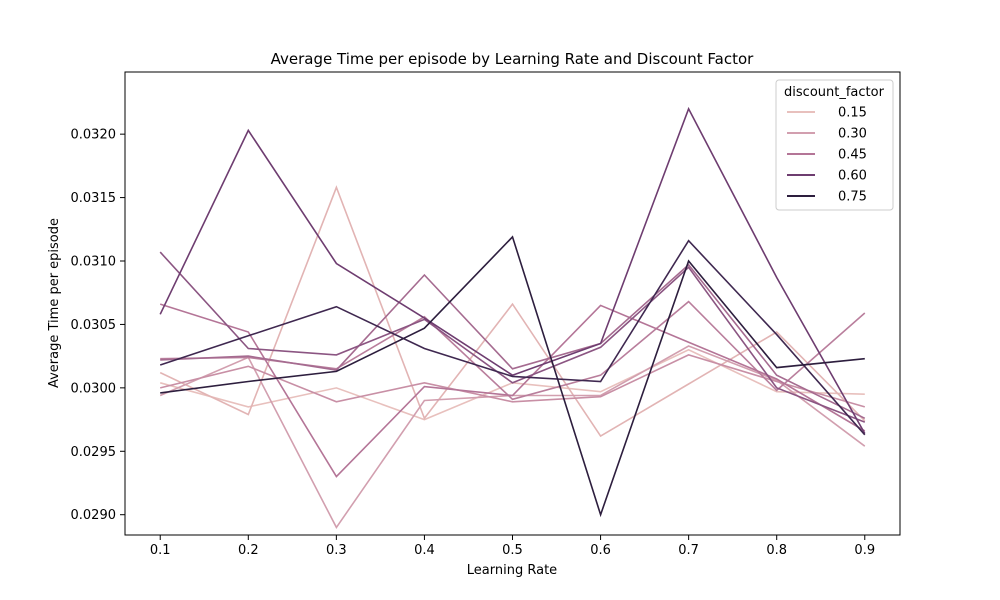  What do you see at coordinates (512, 570) in the screenshot?
I see `x-axis-label: Learning Rate` at bounding box center [512, 570].